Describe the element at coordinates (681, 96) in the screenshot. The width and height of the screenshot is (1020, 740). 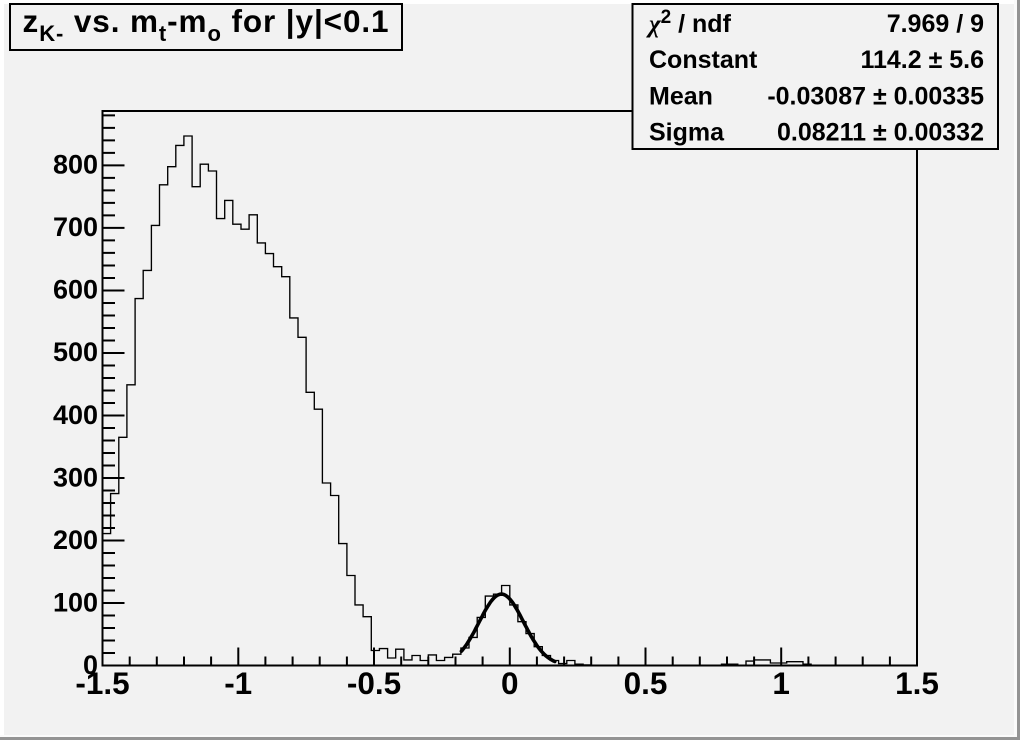
I see `svg-text: Mean` at that location.